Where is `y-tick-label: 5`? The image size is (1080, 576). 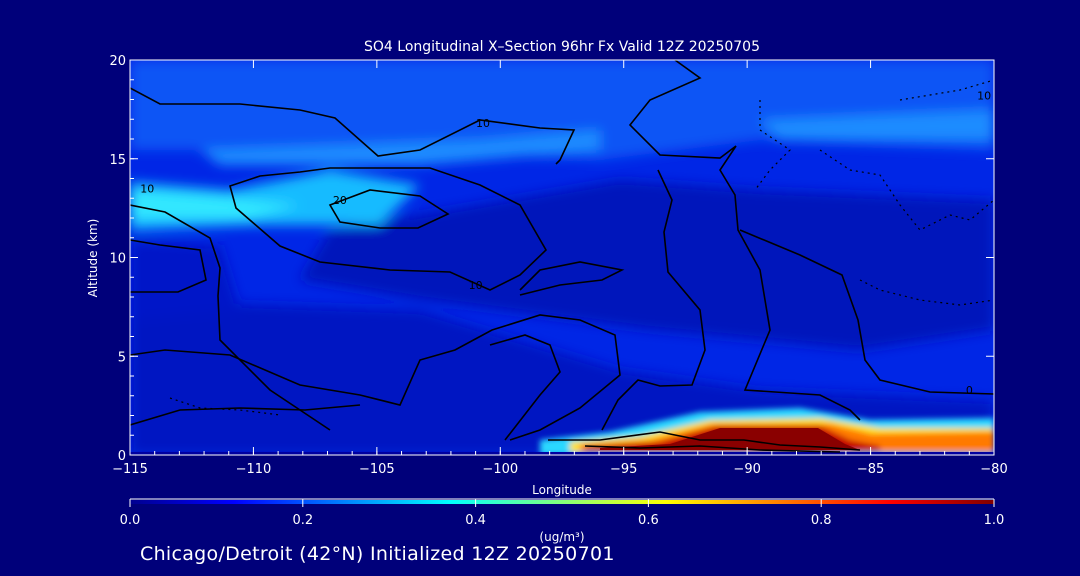 y-tick-label: 5 is located at coordinates (122, 357).